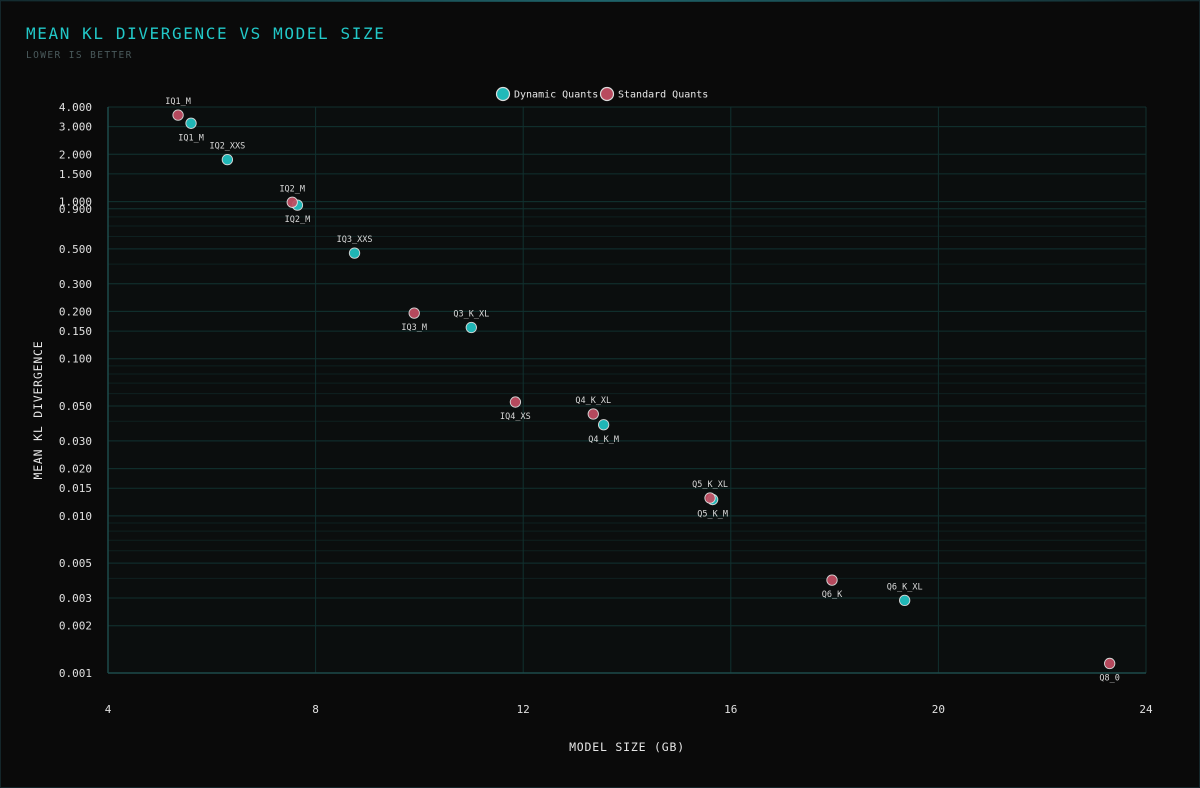 The image size is (1200, 788). I want to click on data-label: Q5_K_M, so click(712, 515).